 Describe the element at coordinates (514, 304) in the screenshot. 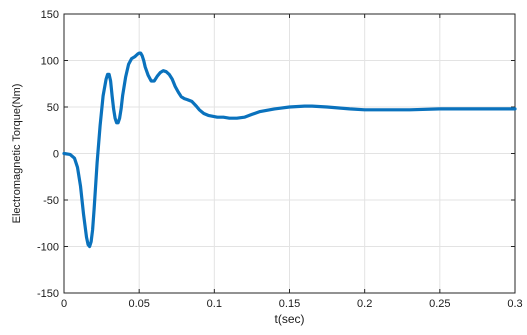

I see `x-tick-label: 0.3` at that location.